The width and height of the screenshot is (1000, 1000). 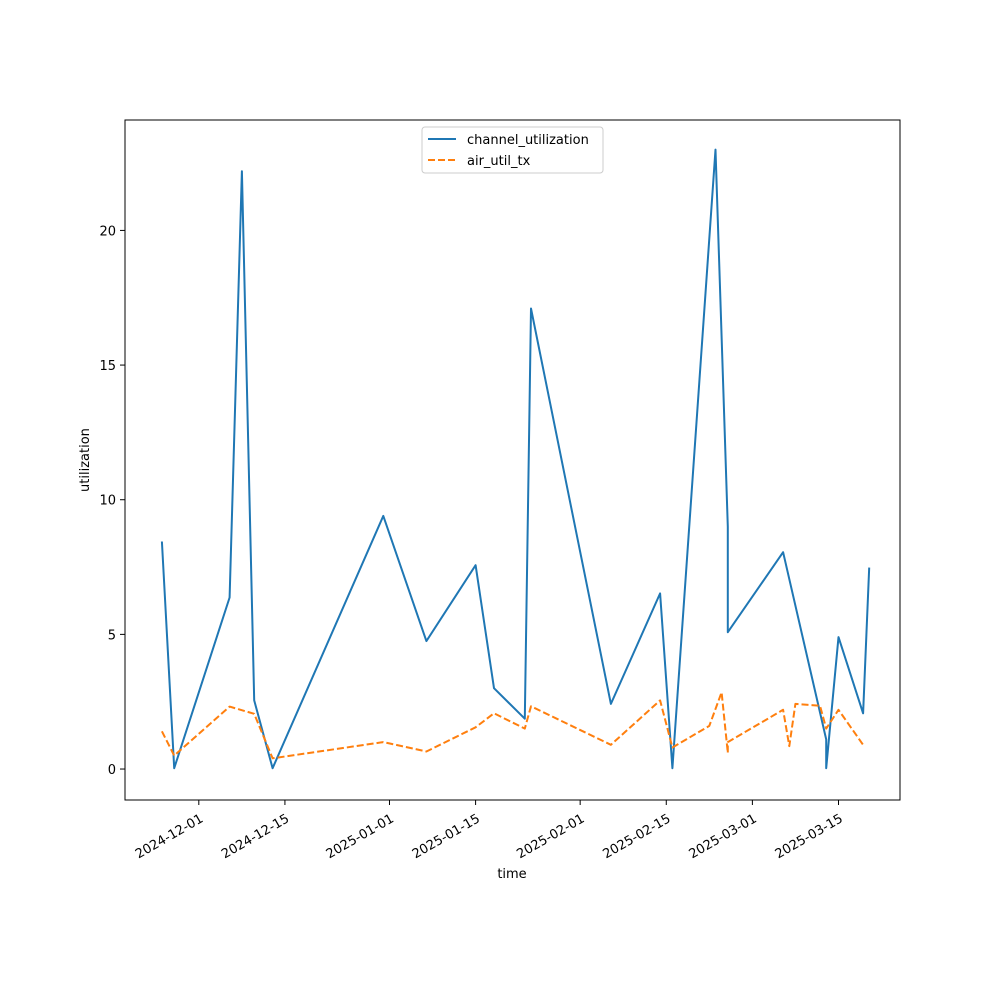 What do you see at coordinates (85, 460) in the screenshot?
I see `y-axis-label: utilization` at bounding box center [85, 460].